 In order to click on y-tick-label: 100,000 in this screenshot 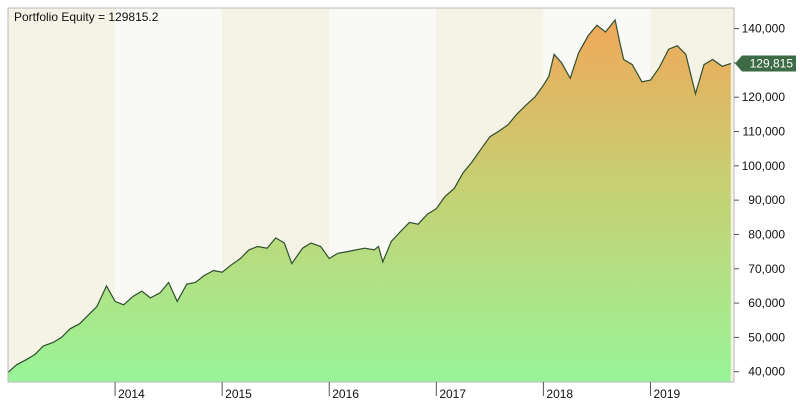, I will do `click(764, 166)`.